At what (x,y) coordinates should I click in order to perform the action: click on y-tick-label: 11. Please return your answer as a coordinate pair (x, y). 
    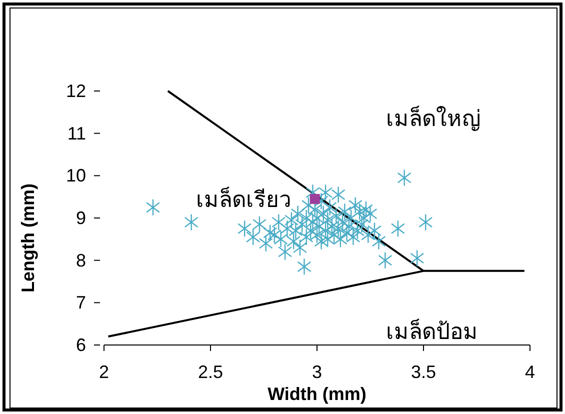
    Looking at the image, I should click on (76, 133).